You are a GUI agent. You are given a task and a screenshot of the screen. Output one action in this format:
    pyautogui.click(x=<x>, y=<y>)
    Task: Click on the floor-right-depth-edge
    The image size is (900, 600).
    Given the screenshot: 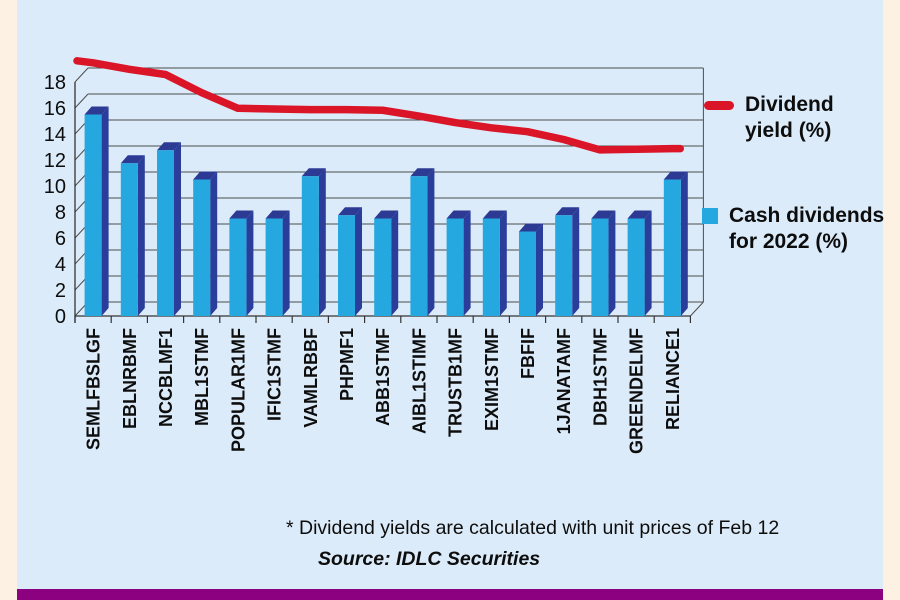 What is the action you would take?
    pyautogui.click(x=697, y=309)
    